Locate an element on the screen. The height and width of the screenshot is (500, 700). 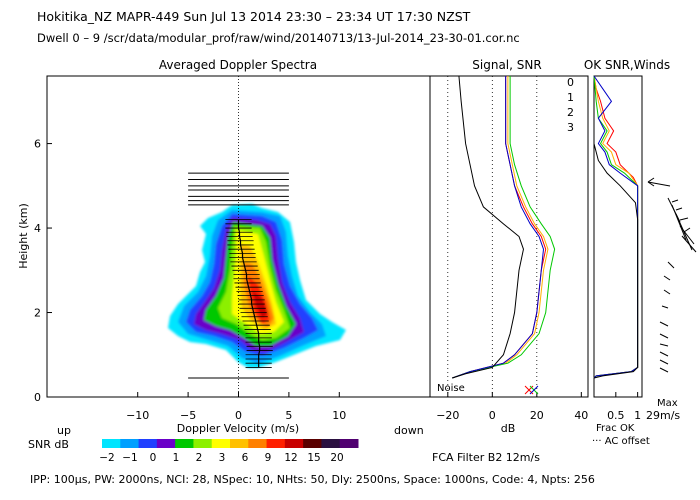
winds-lines is located at coordinates (616, 227).